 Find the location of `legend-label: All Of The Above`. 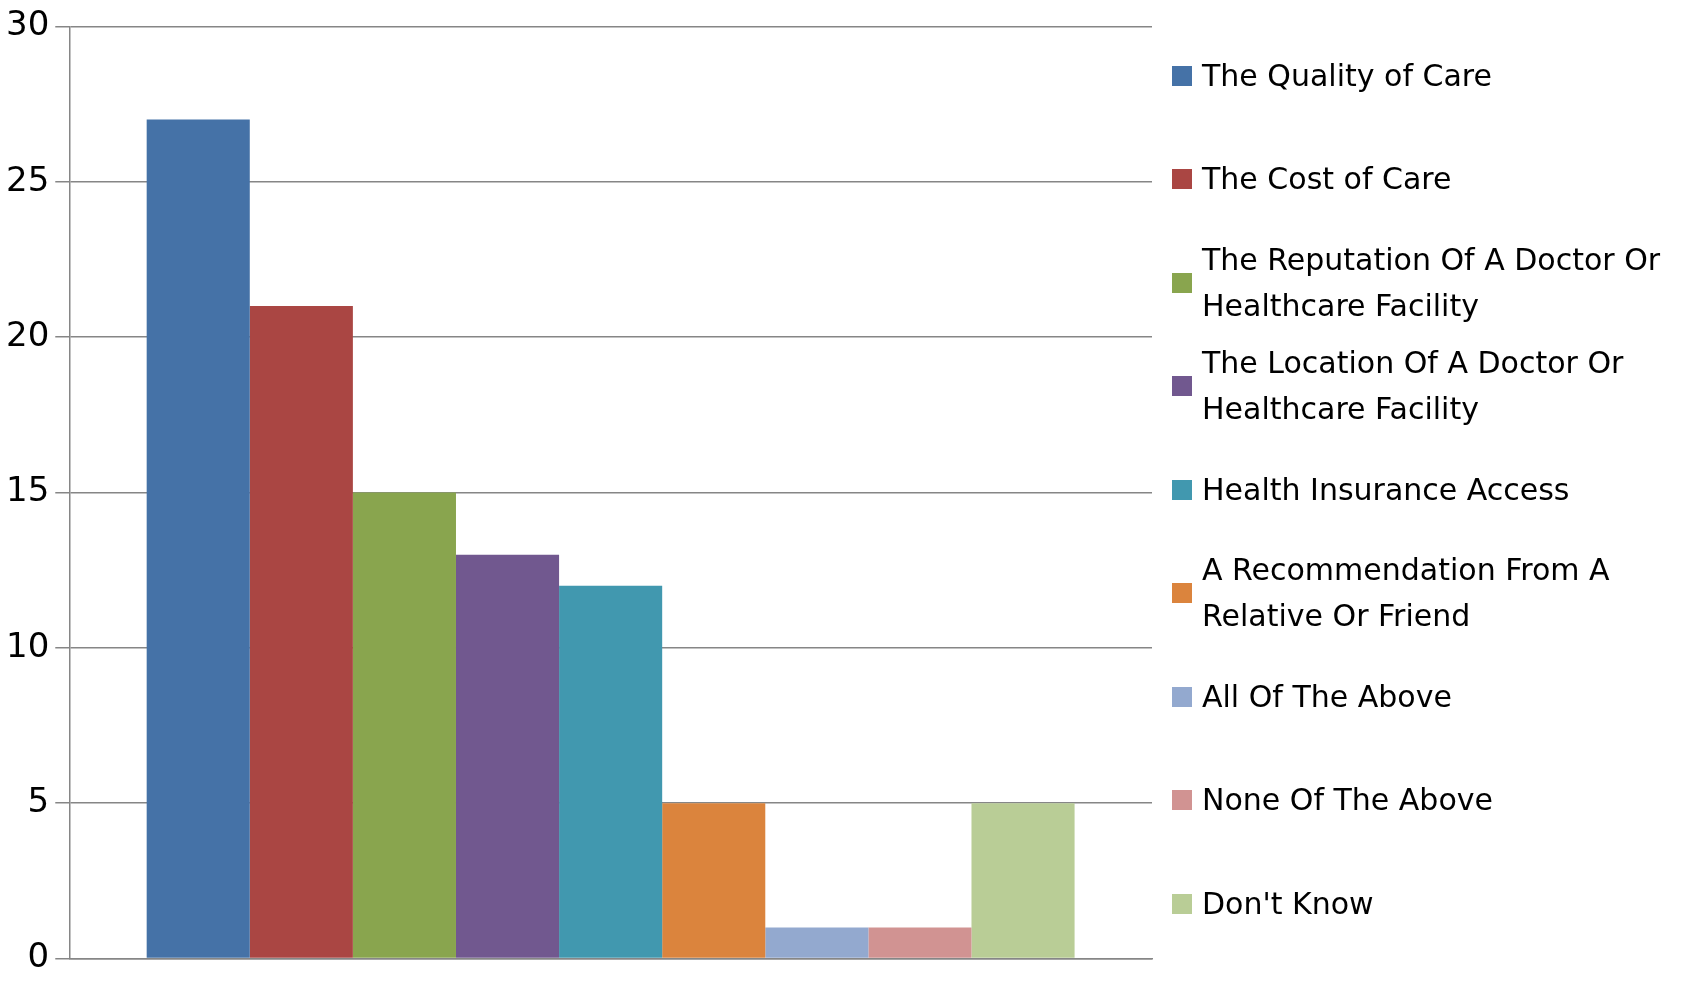

legend-label: All Of The Above is located at coordinates (1327, 696).